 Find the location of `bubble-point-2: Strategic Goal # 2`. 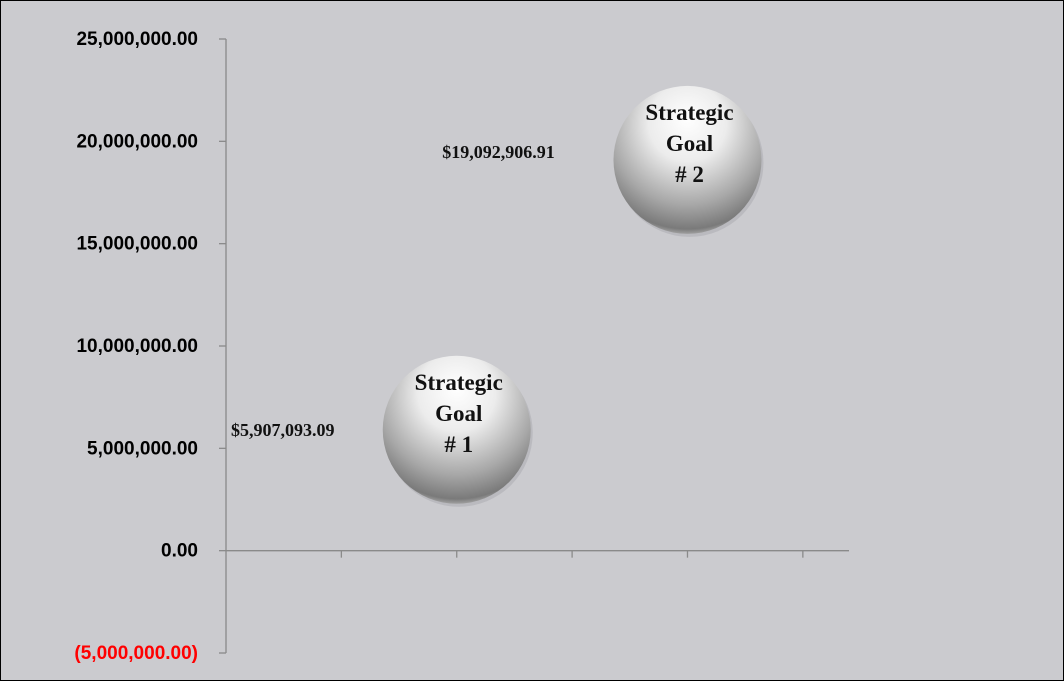

bubble-point-2: Strategic Goal # 2 is located at coordinates (688, 161).